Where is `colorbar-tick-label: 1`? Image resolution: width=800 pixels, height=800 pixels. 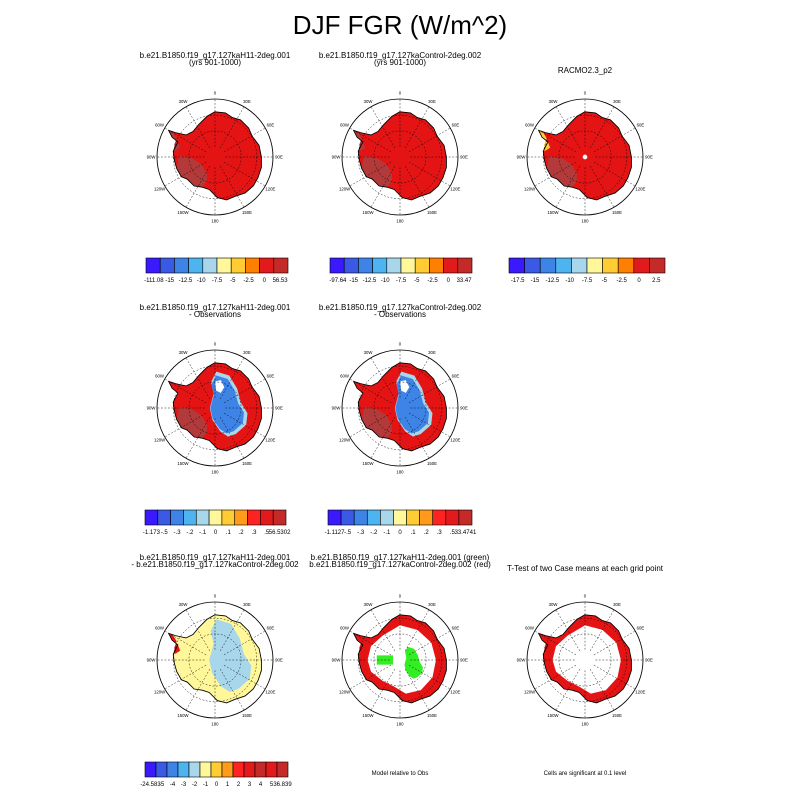 colorbar-tick-label: 1 is located at coordinates (228, 785).